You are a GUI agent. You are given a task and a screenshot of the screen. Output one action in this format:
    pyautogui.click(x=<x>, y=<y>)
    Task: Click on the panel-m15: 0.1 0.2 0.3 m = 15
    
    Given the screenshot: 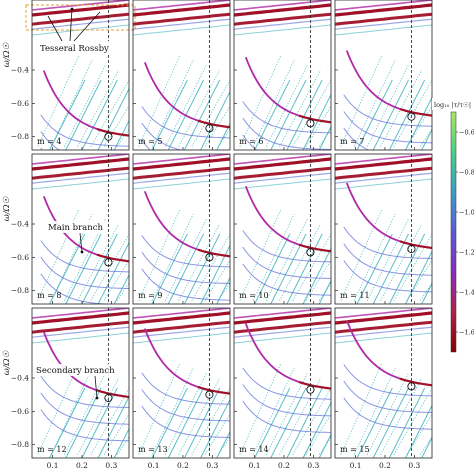 What is the action you would take?
    pyautogui.click(x=383, y=388)
    